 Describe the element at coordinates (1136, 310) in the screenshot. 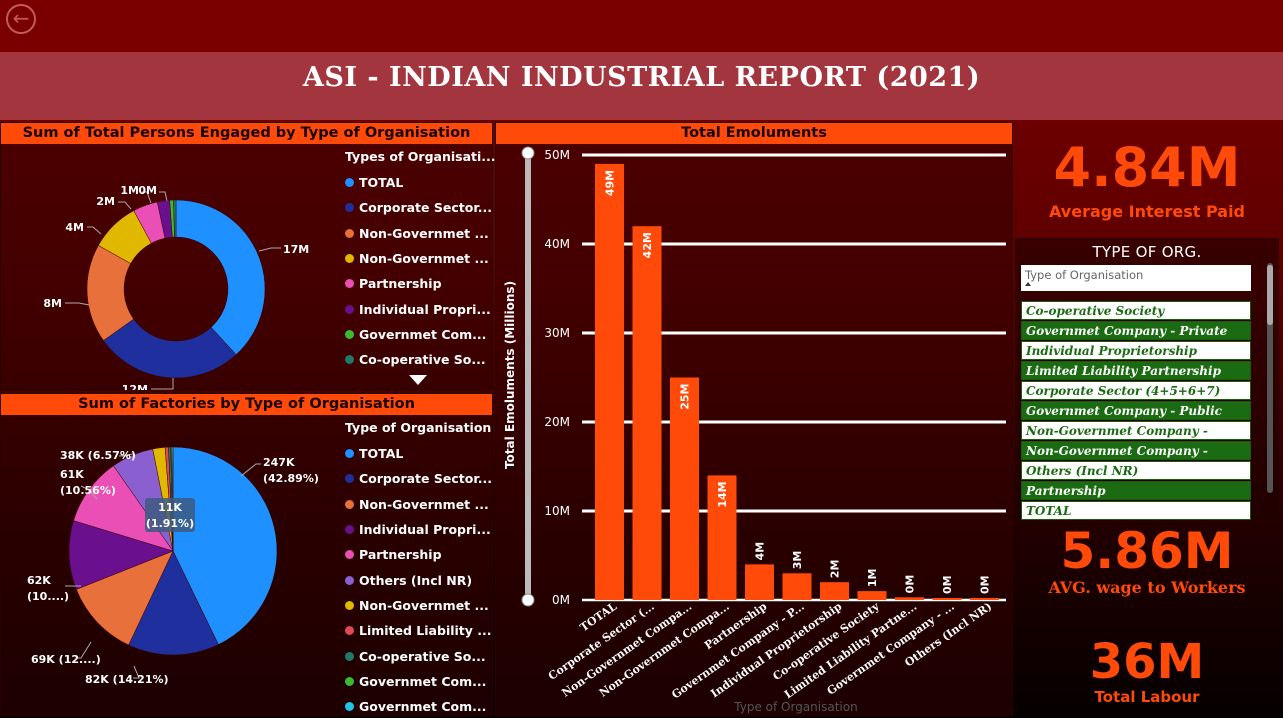

I see `slicer-item: Co-operative Society` at that location.